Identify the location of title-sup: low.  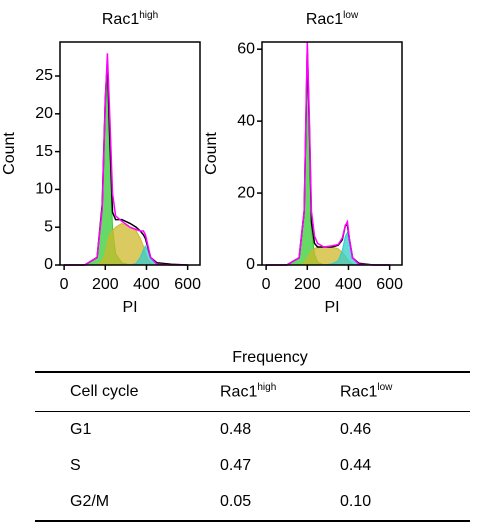
(351, 15).